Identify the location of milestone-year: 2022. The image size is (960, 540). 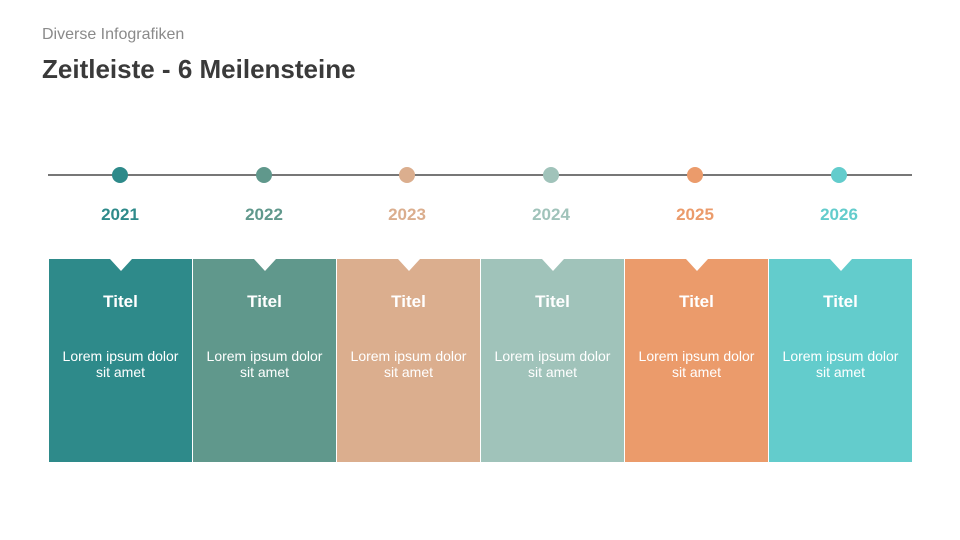
(264, 214).